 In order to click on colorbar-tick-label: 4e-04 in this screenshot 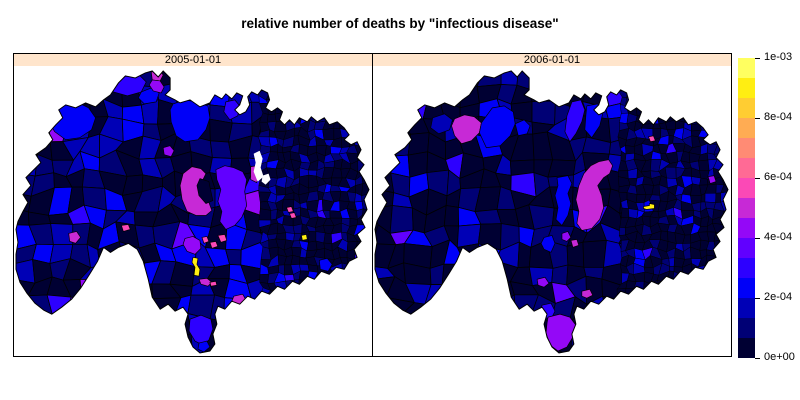, I will do `click(778, 237)`.